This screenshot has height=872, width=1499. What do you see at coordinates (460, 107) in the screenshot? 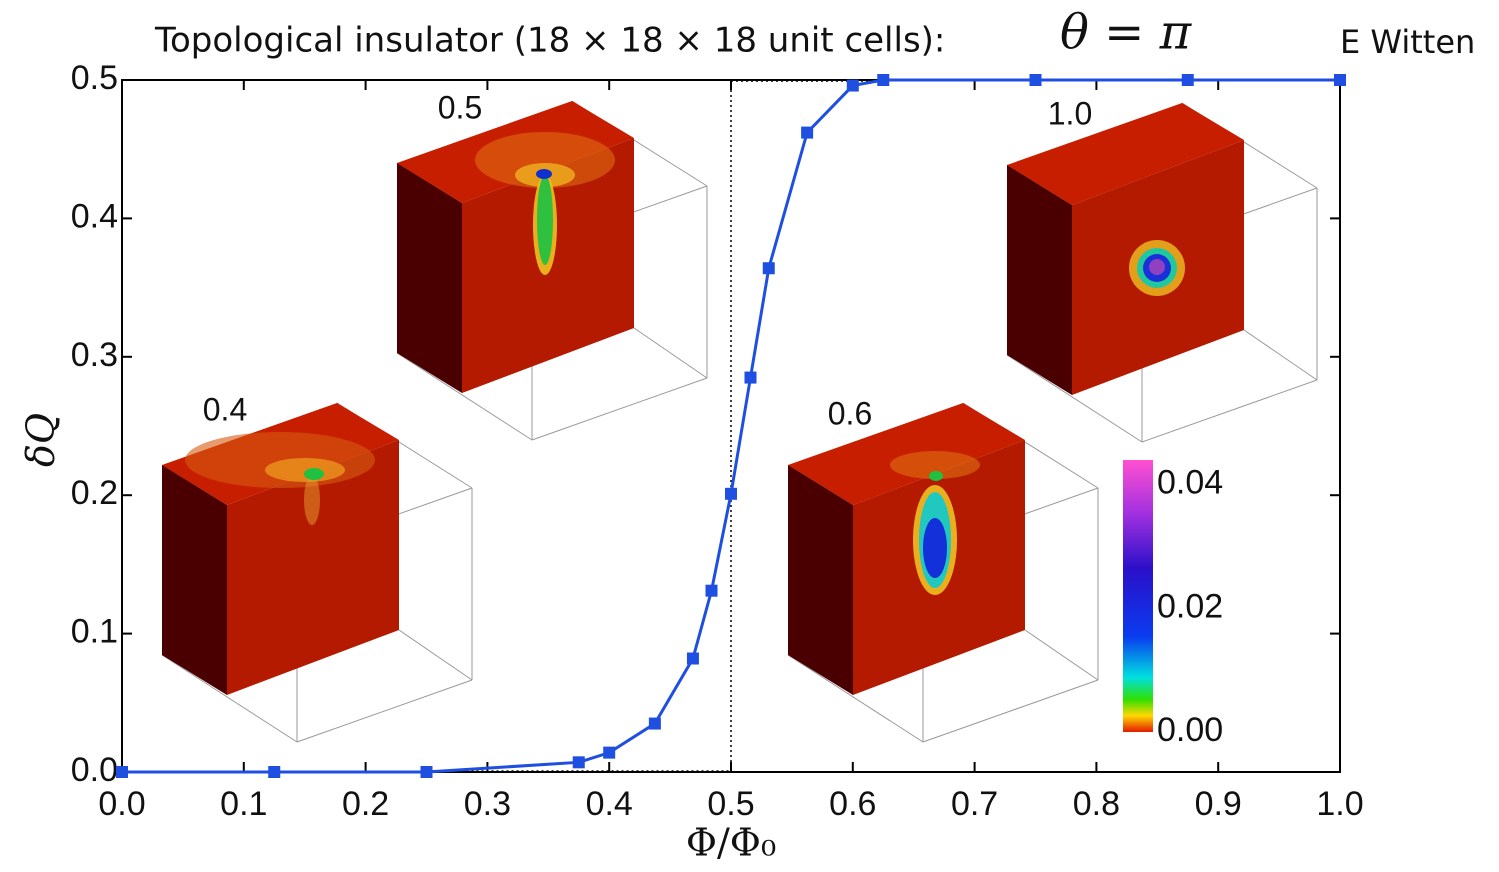
I see `inset-label: 0.5` at bounding box center [460, 107].